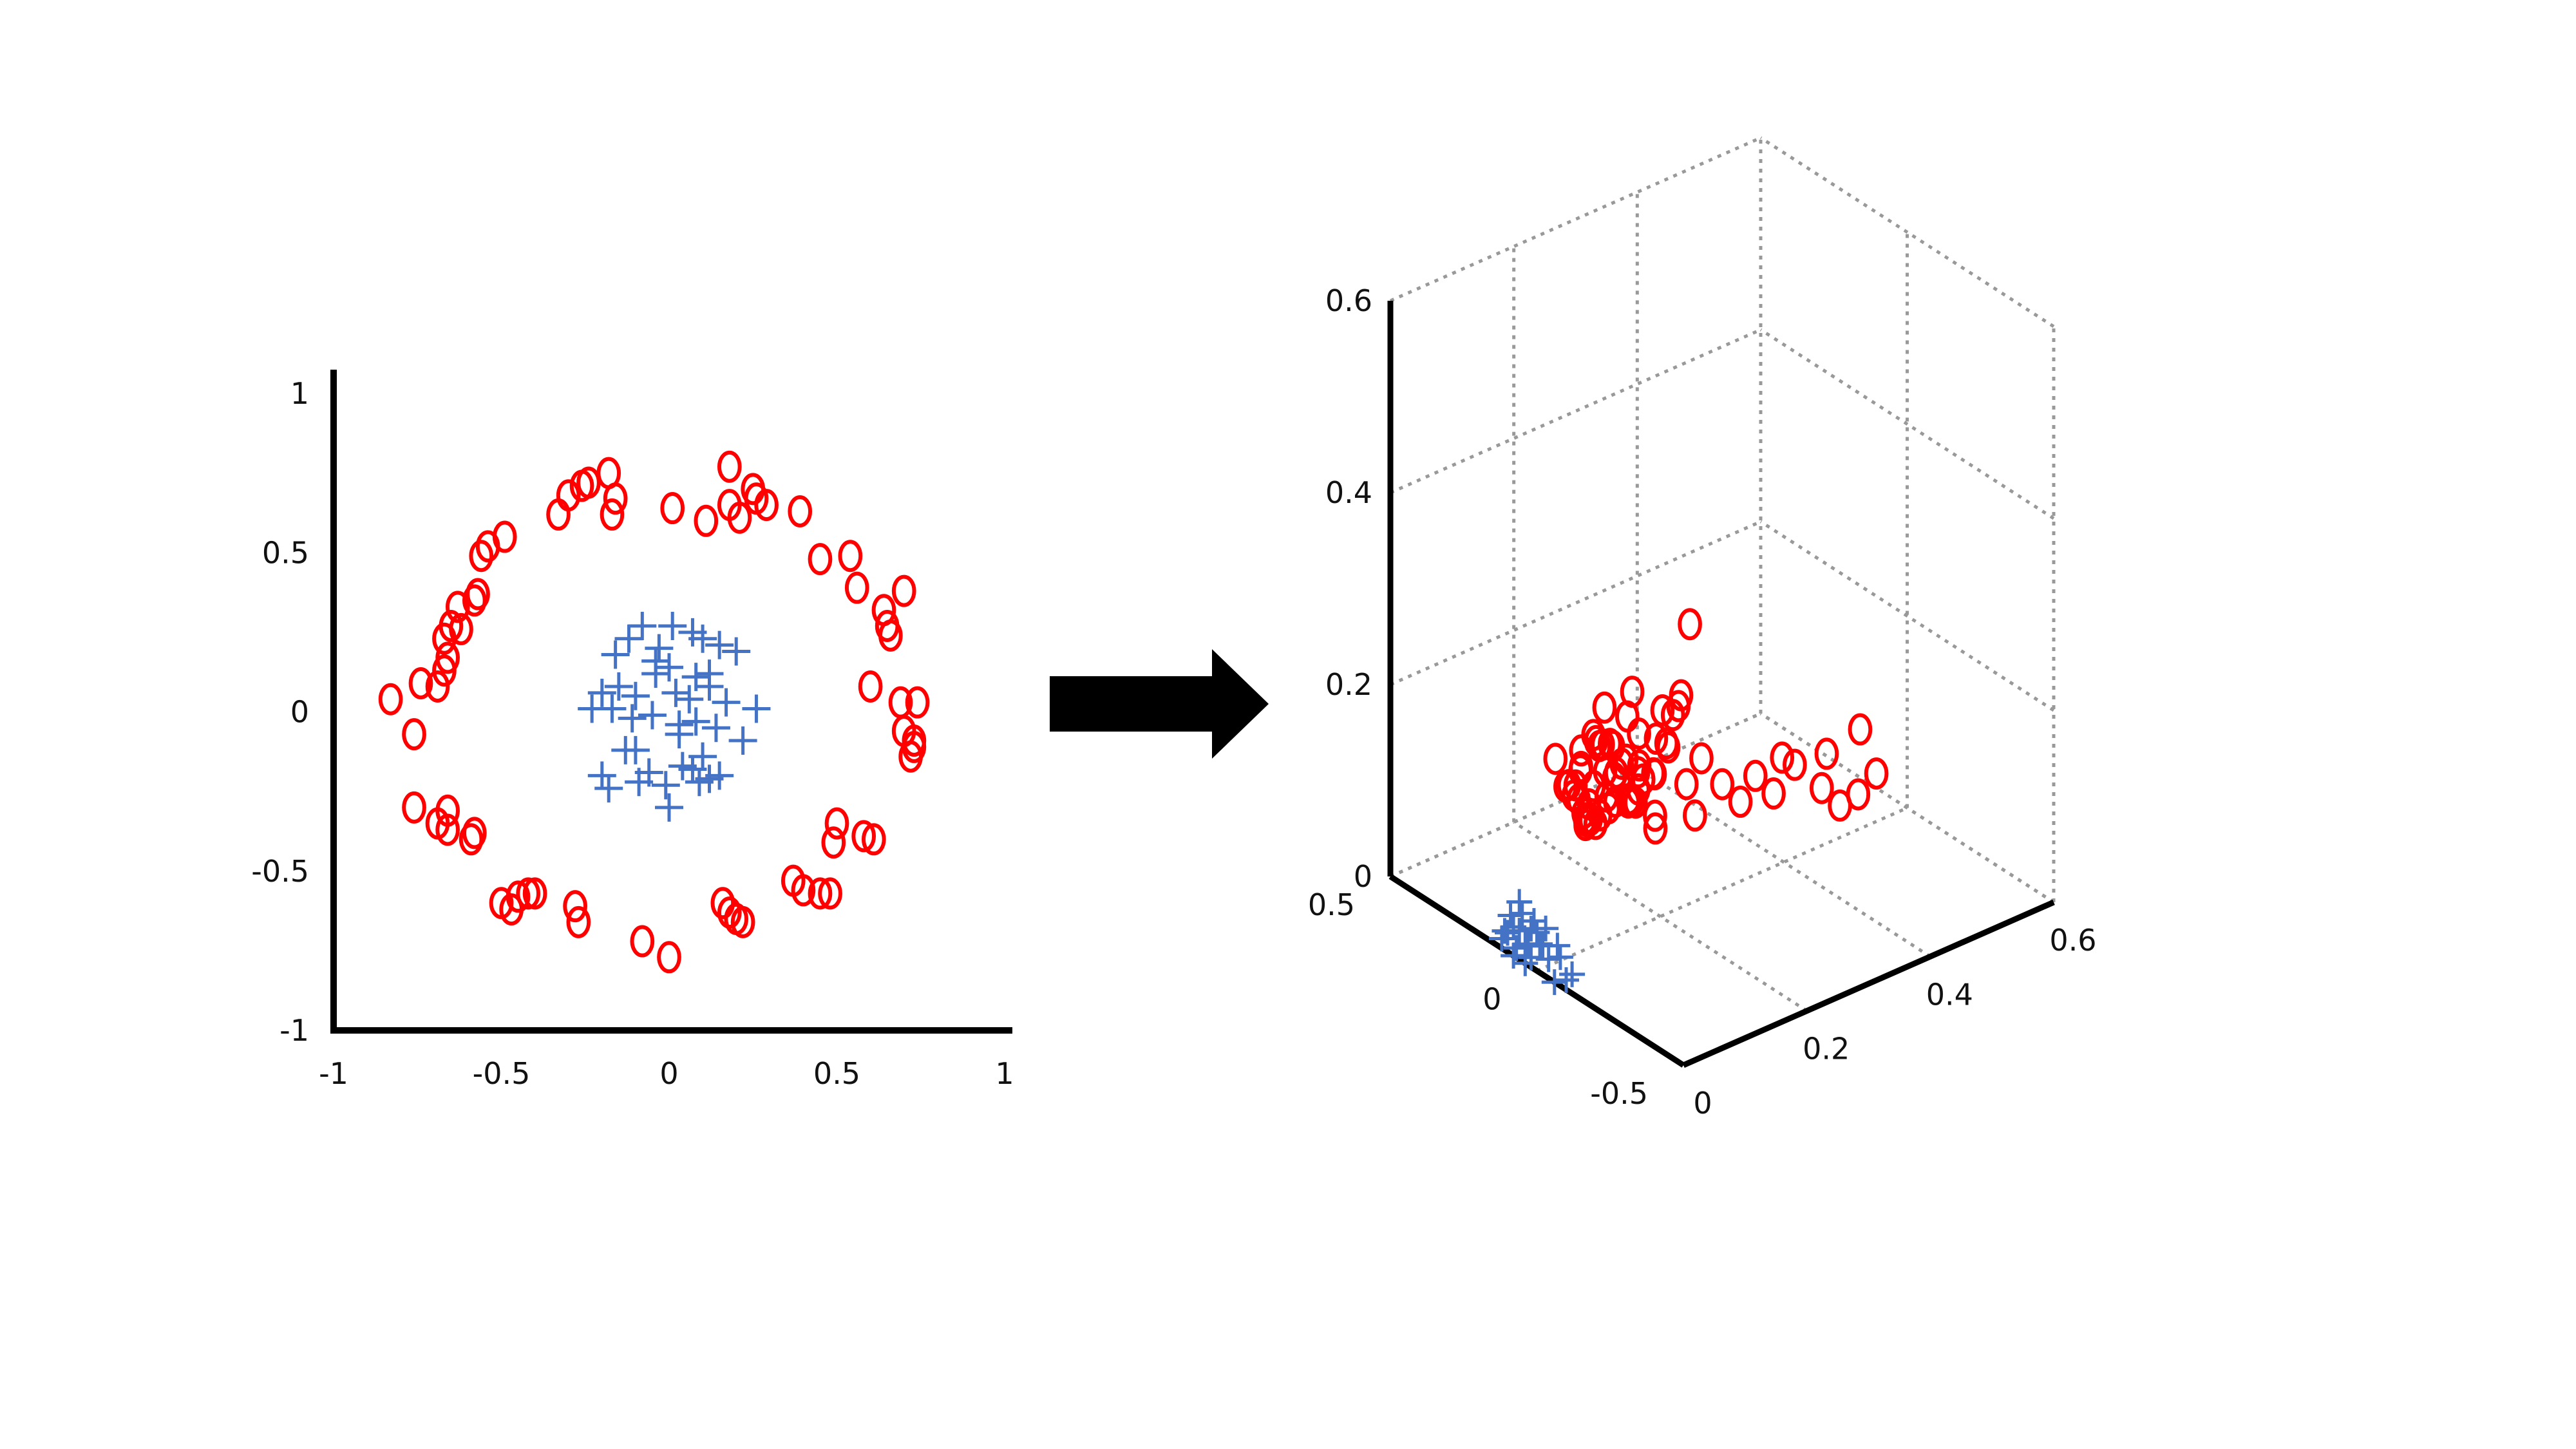  What do you see at coordinates (299, 394) in the screenshot?
I see `y-tick-label: 1` at bounding box center [299, 394].